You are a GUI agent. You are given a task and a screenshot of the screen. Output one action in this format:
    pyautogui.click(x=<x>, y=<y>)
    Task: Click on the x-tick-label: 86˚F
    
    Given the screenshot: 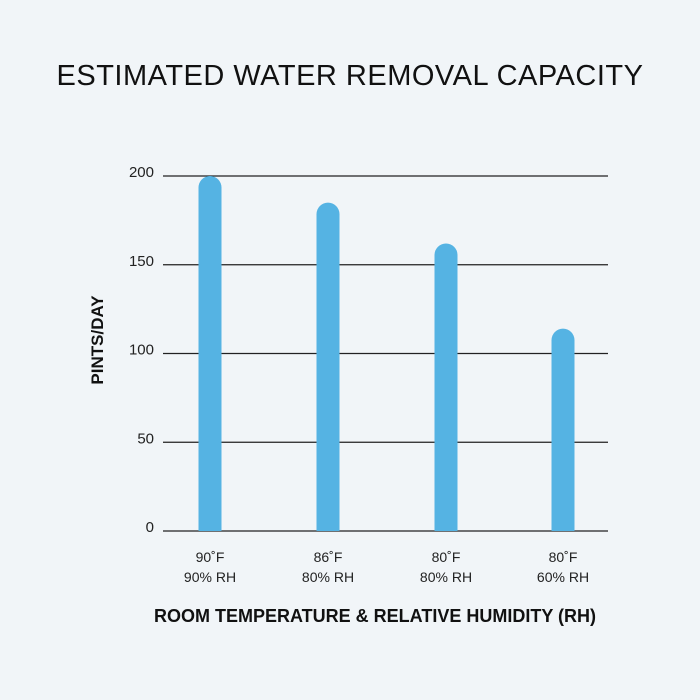 What is the action you would take?
    pyautogui.click(x=328, y=557)
    